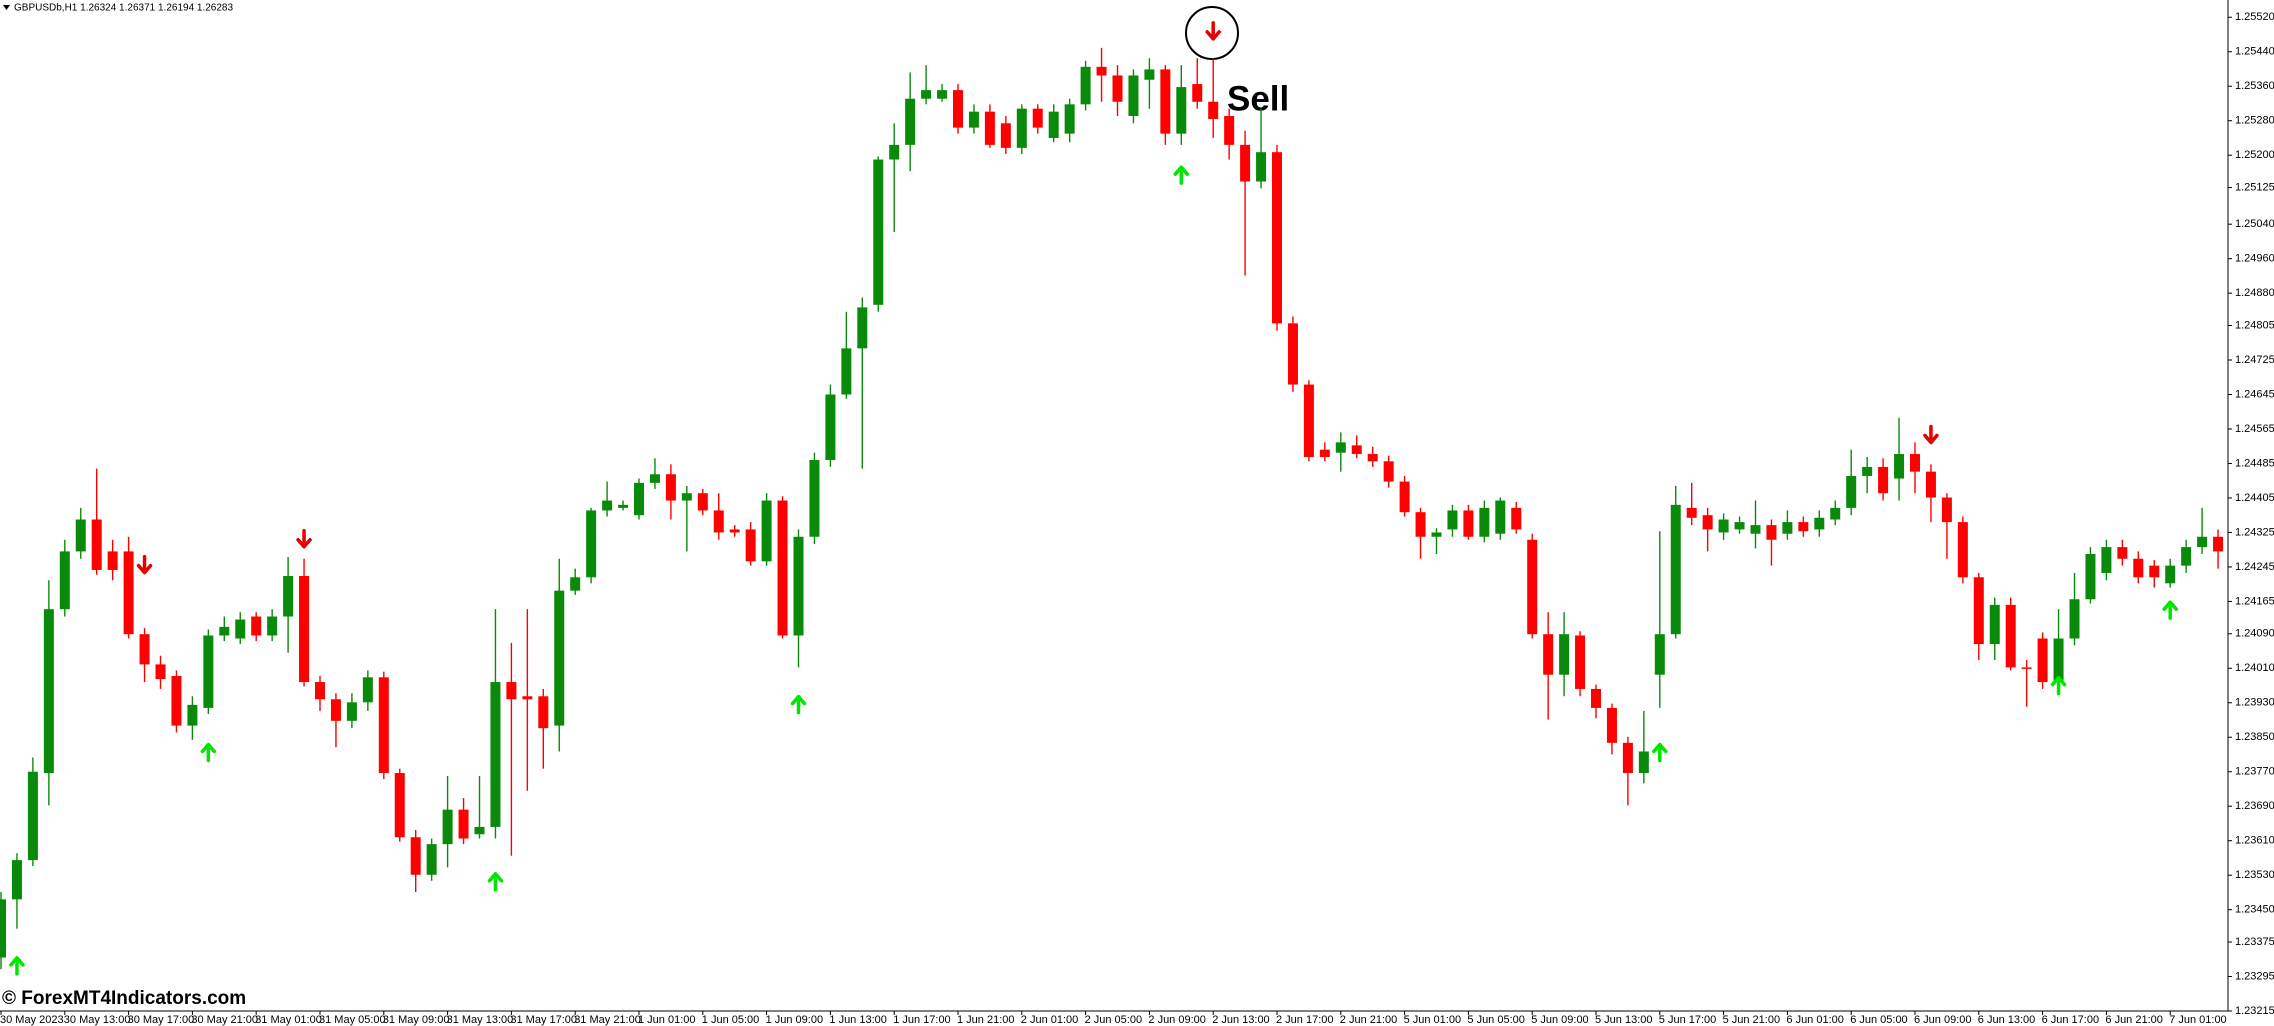 Image resolution: width=2274 pixels, height=1026 pixels. What do you see at coordinates (1496, 1020) in the screenshot?
I see `x-tick-label: 5 Jun 05:00` at bounding box center [1496, 1020].